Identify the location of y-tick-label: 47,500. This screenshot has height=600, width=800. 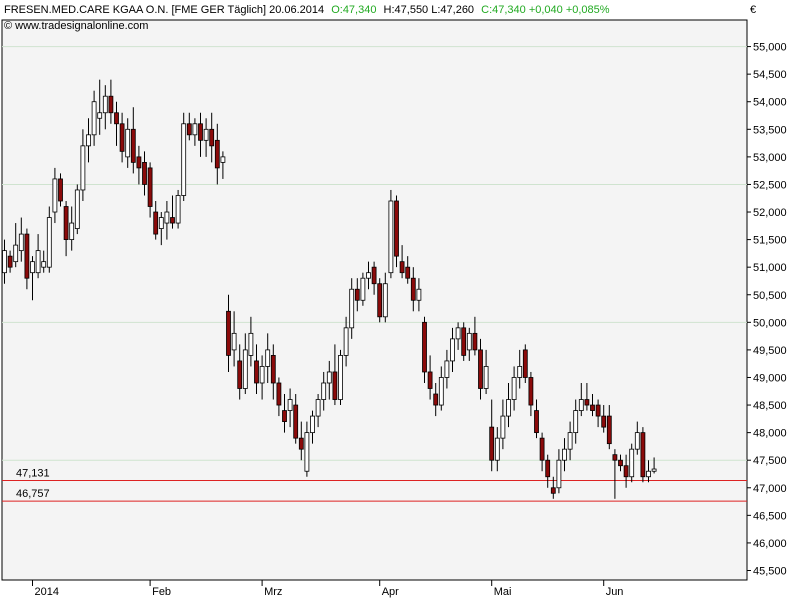
(770, 461).